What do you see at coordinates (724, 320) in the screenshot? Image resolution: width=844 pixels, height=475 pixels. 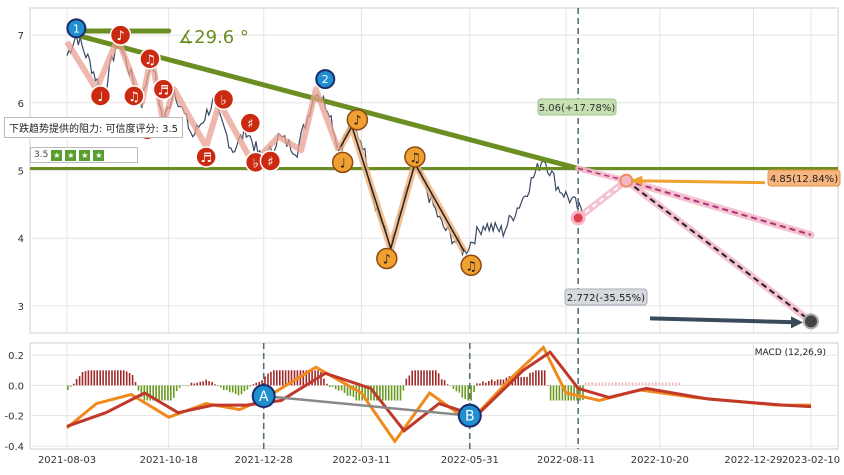 I see `down-target-arrow` at bounding box center [724, 320].